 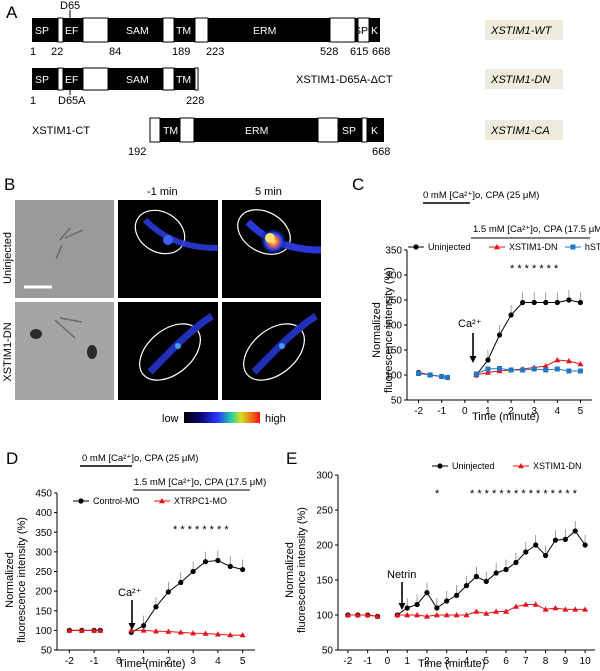 I want to click on e-legend-label: Uninjected, so click(x=473, y=466).